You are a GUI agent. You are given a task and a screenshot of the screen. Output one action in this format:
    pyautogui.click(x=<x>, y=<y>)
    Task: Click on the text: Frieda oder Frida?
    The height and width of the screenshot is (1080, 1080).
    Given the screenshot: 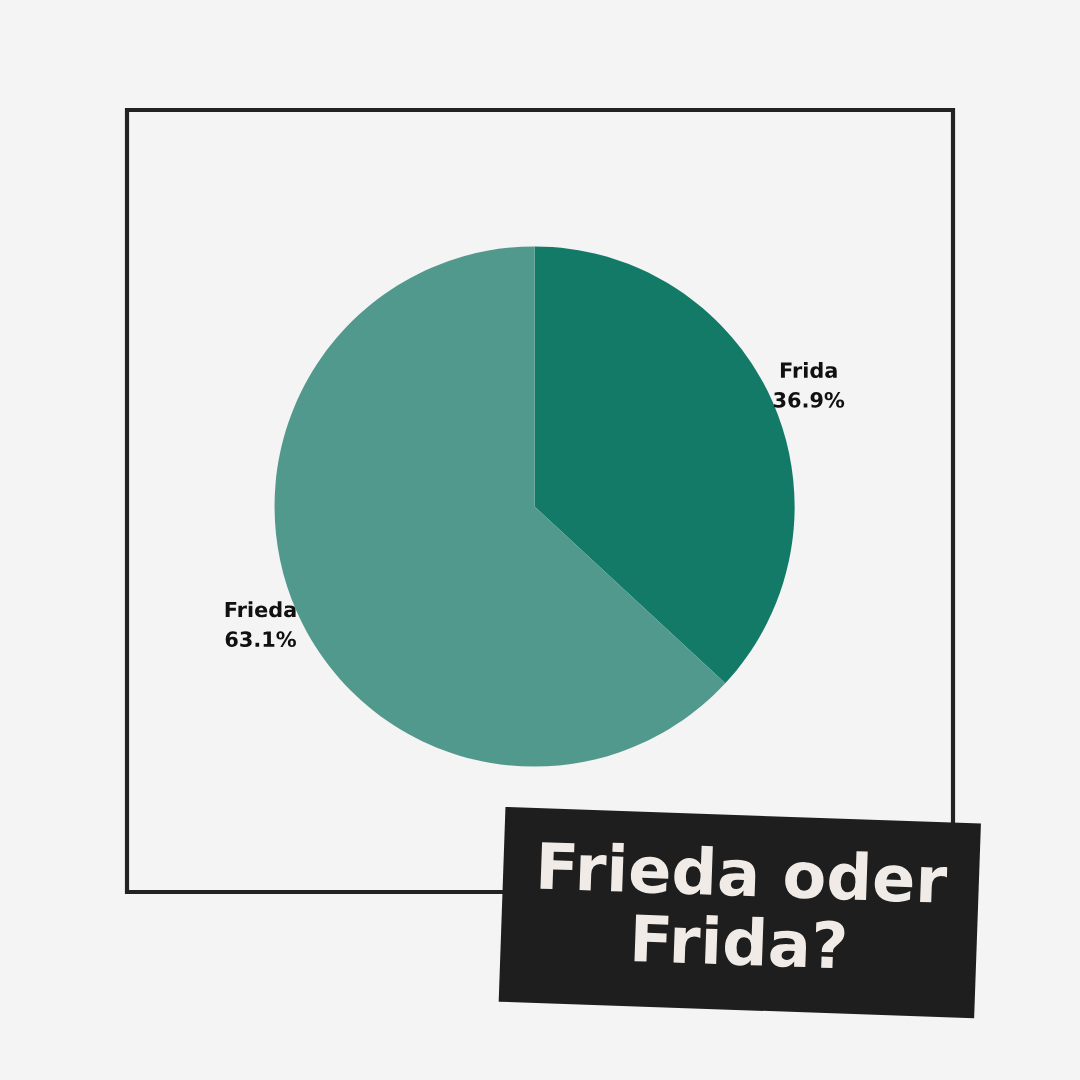 What is the action you would take?
    pyautogui.click(x=744, y=905)
    